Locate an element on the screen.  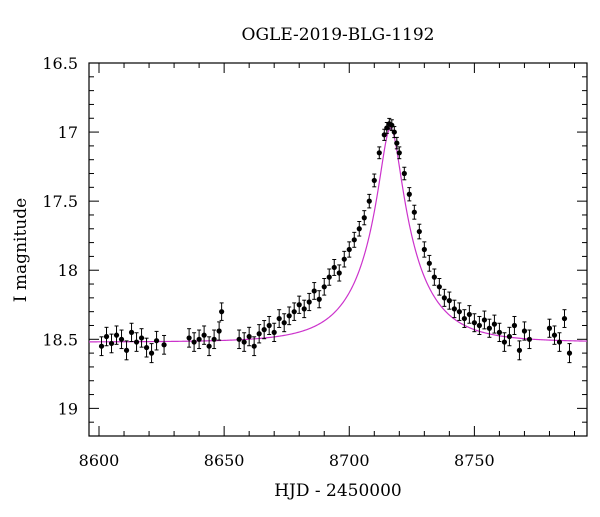
y-tick-label: 18.5 is located at coordinates (60, 339).